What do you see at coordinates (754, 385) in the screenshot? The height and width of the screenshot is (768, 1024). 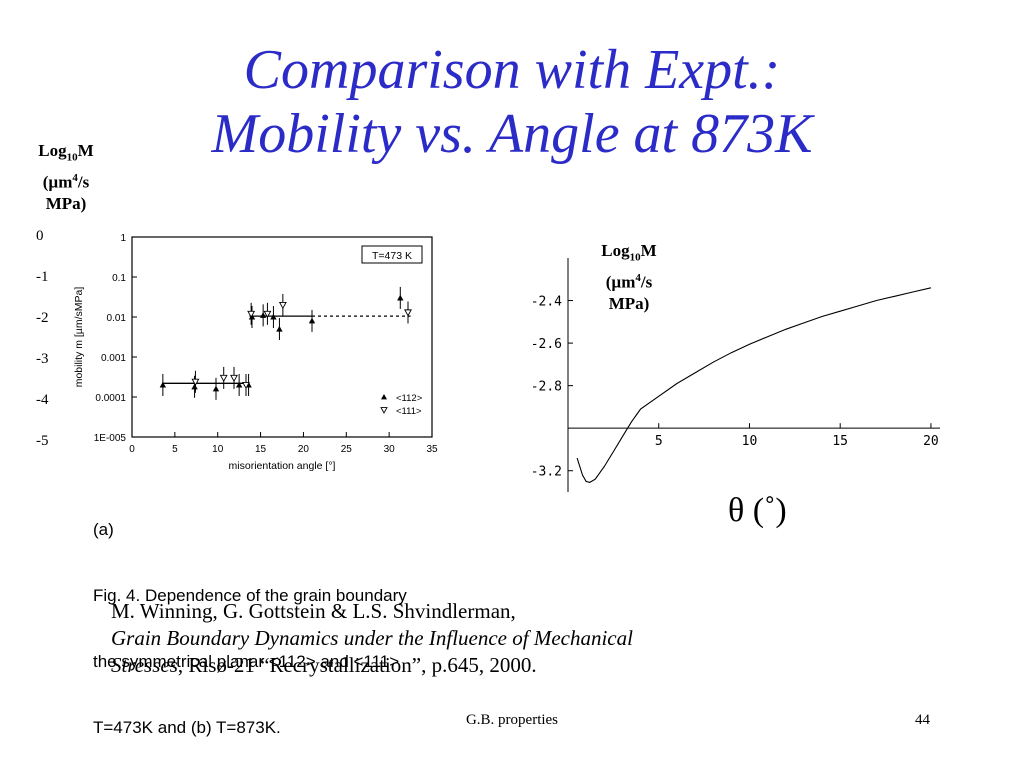 I see `mobility-curve` at bounding box center [754, 385].